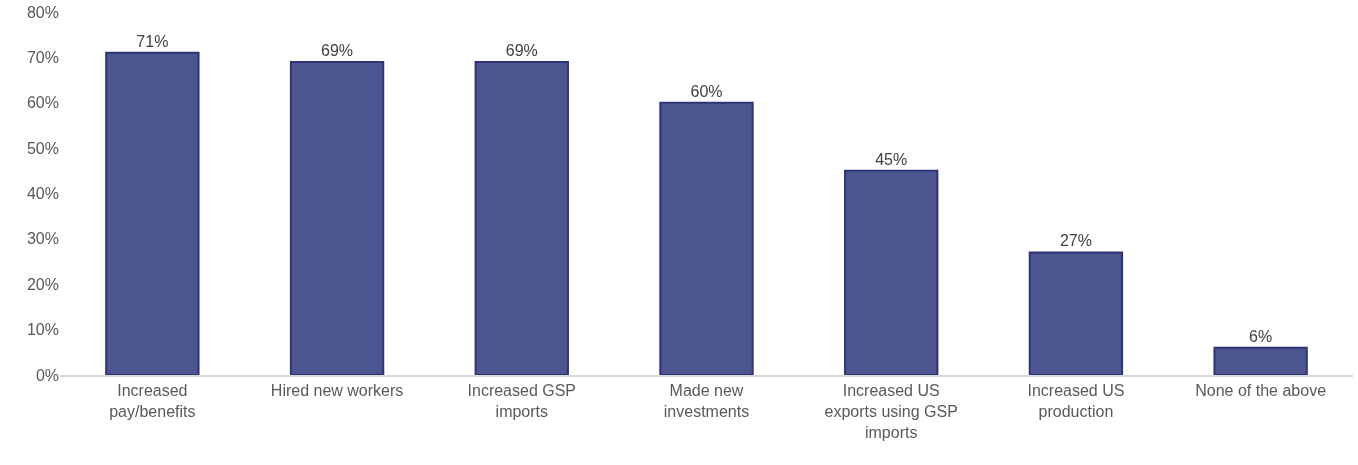 The image size is (1358, 465). Describe the element at coordinates (1261, 391) in the screenshot. I see `x-tick-label: None of the above` at that location.